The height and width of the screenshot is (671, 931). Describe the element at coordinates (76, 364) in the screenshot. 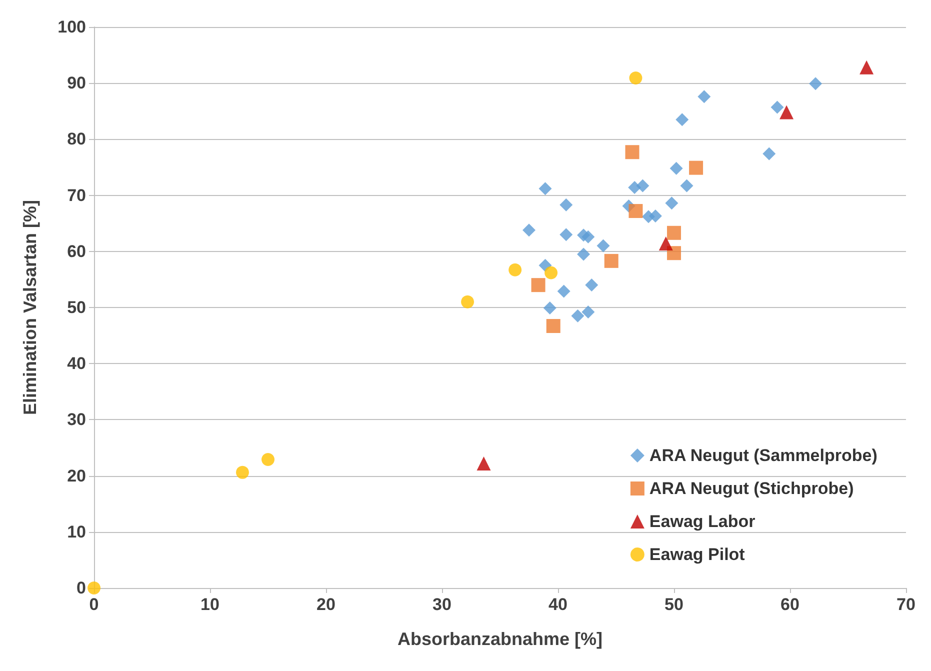

I see `y-tick-label: 40` at that location.